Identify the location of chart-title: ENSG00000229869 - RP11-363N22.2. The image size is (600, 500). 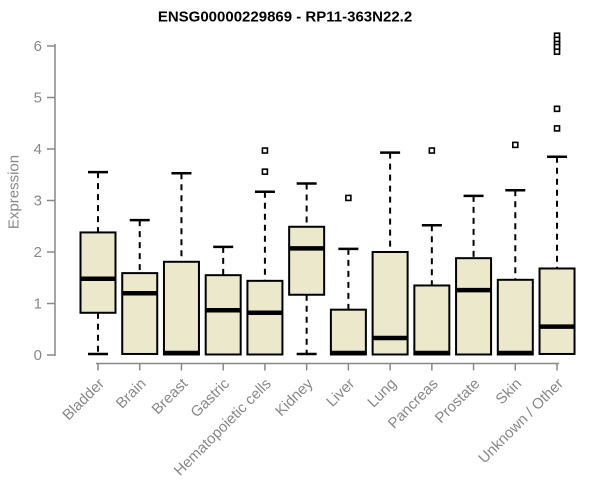
(285, 17).